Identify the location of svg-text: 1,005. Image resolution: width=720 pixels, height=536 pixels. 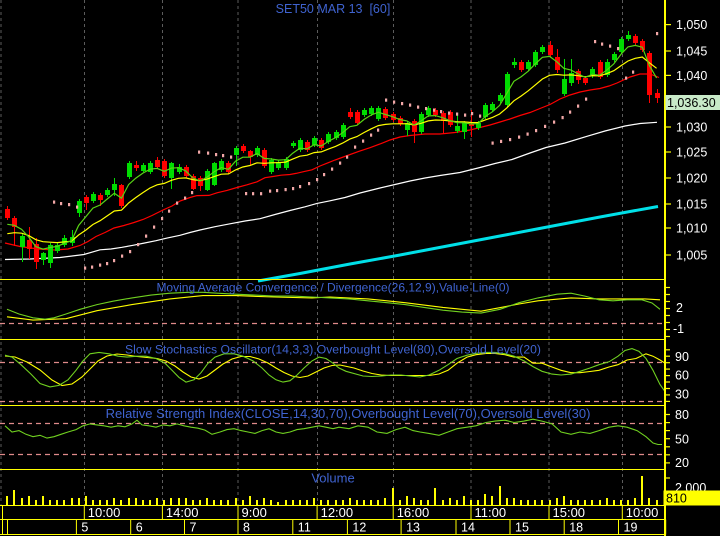
(691, 256).